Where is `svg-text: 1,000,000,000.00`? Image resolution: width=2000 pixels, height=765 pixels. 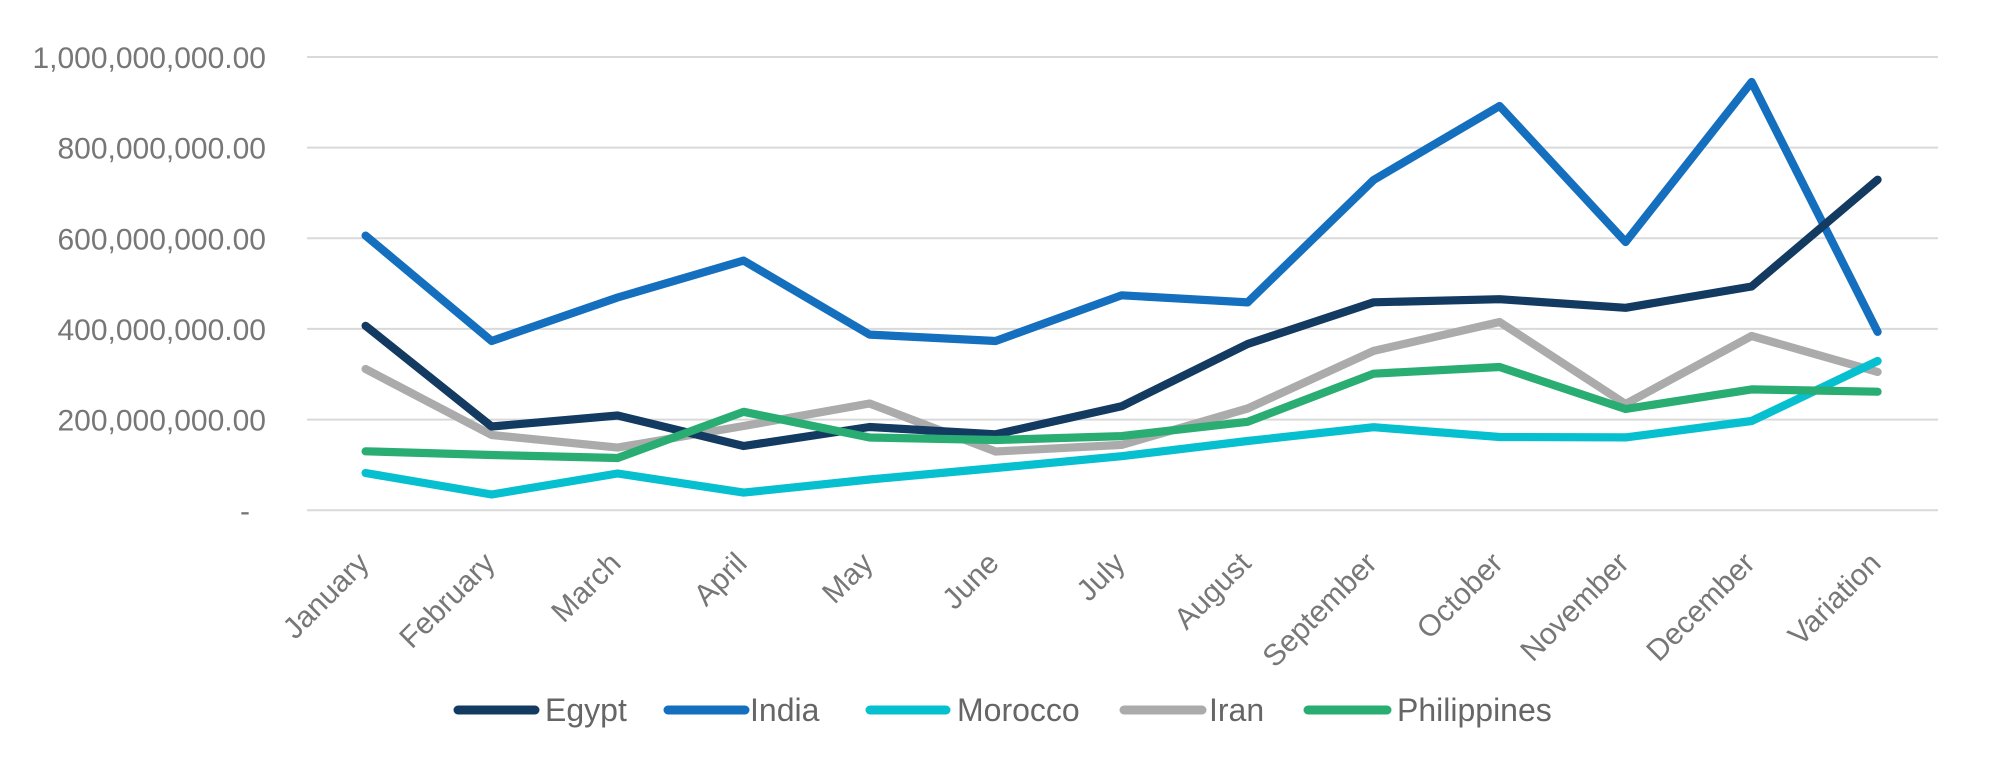 svg-text: 1,000,000,000.00 is located at coordinates (149, 58).